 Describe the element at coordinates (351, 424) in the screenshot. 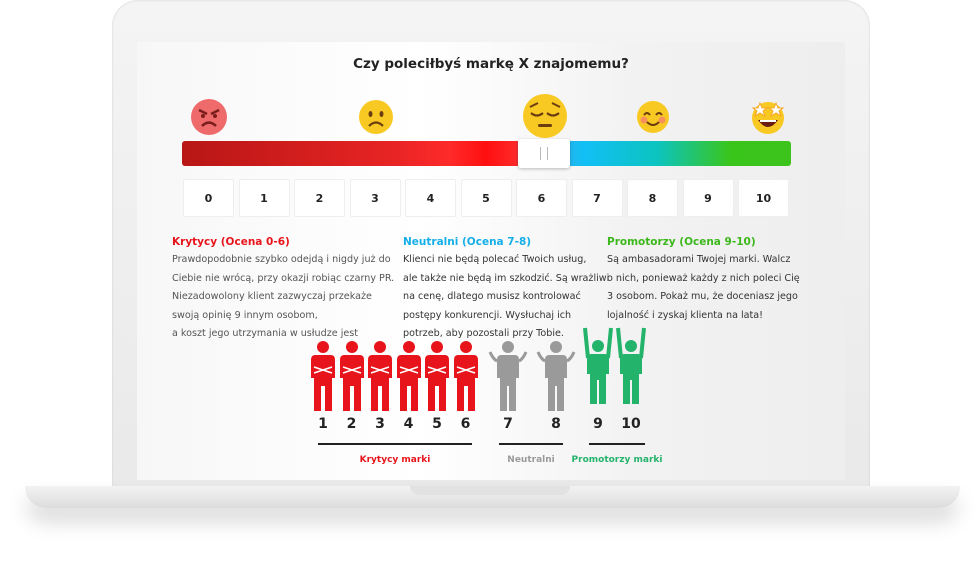

I see `figure-number: 2` at that location.